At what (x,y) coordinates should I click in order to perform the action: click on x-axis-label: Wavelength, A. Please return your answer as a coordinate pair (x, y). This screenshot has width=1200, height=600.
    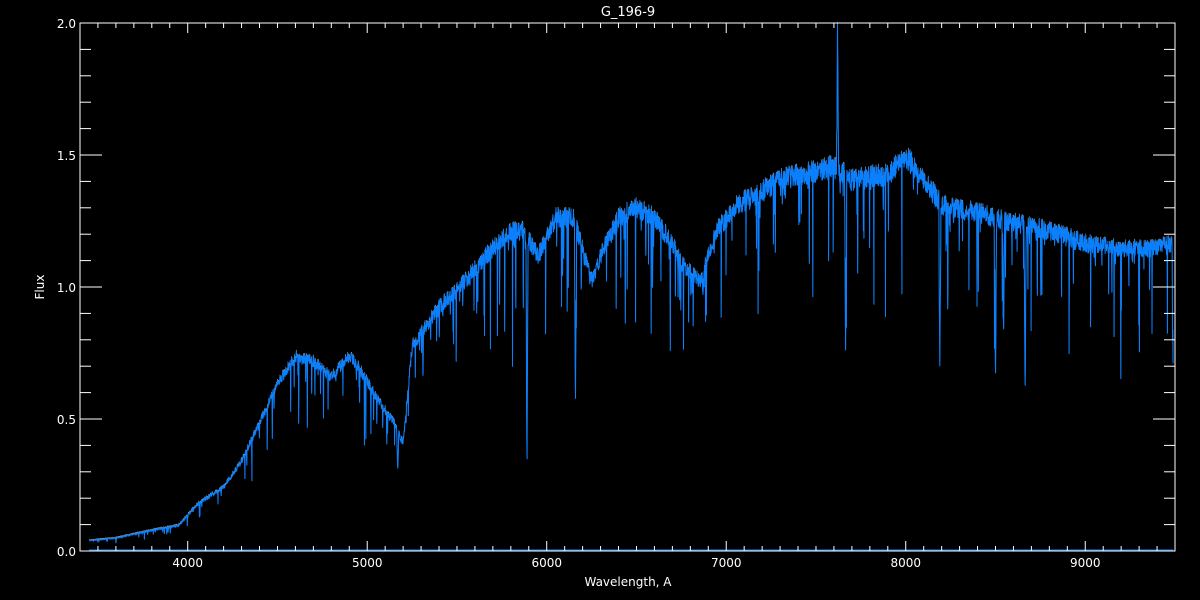
    Looking at the image, I should click on (628, 582).